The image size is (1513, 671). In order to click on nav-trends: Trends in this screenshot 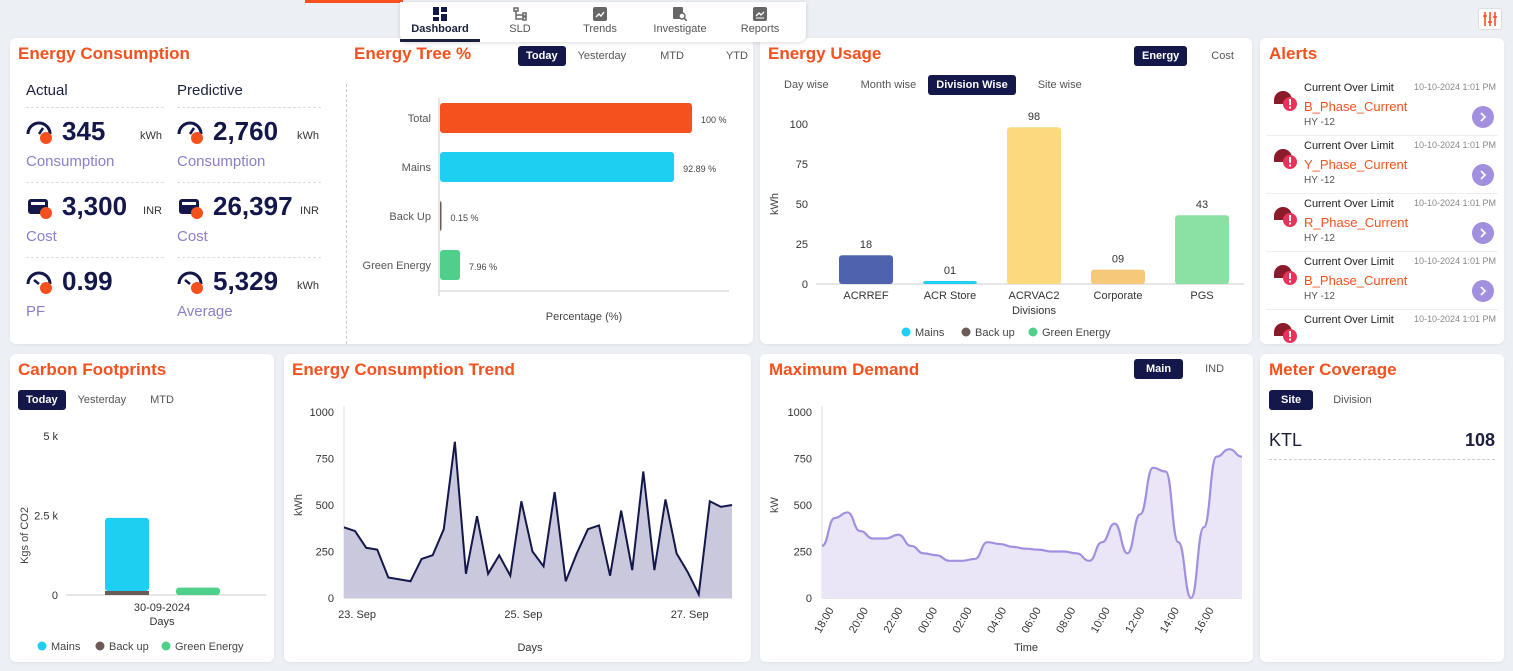, I will do `click(600, 22)`.